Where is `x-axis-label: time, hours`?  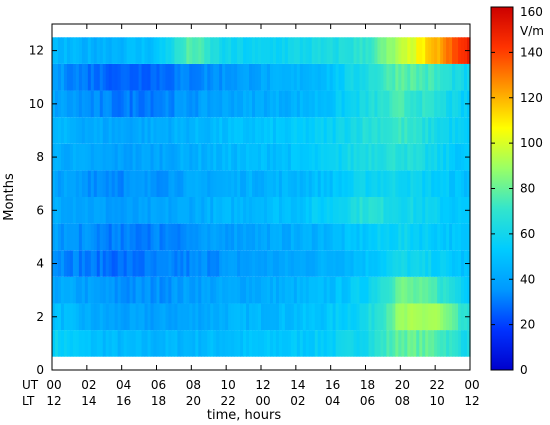 x-axis-label: time, hours is located at coordinates (244, 415).